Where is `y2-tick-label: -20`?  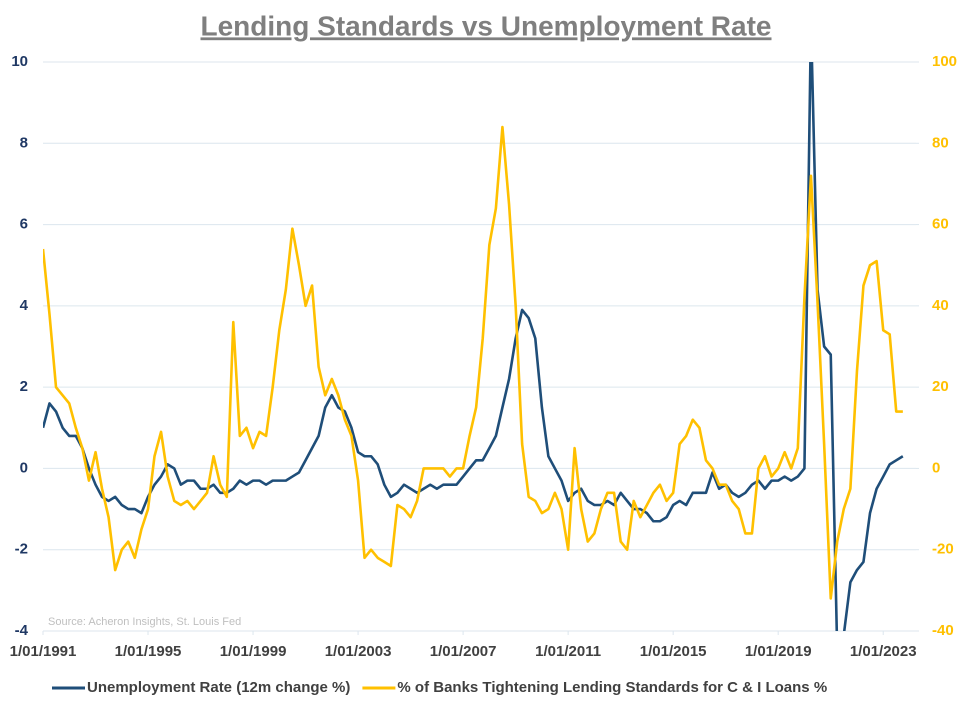 y2-tick-label: -20 is located at coordinates (943, 549).